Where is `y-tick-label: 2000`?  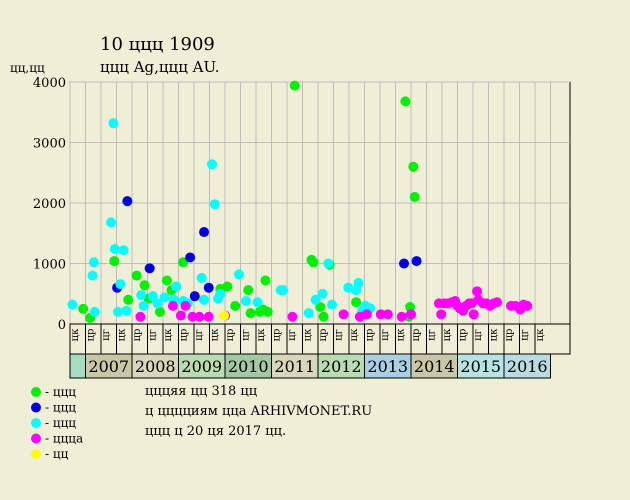 y-tick-label: 2000 is located at coordinates (49, 204).